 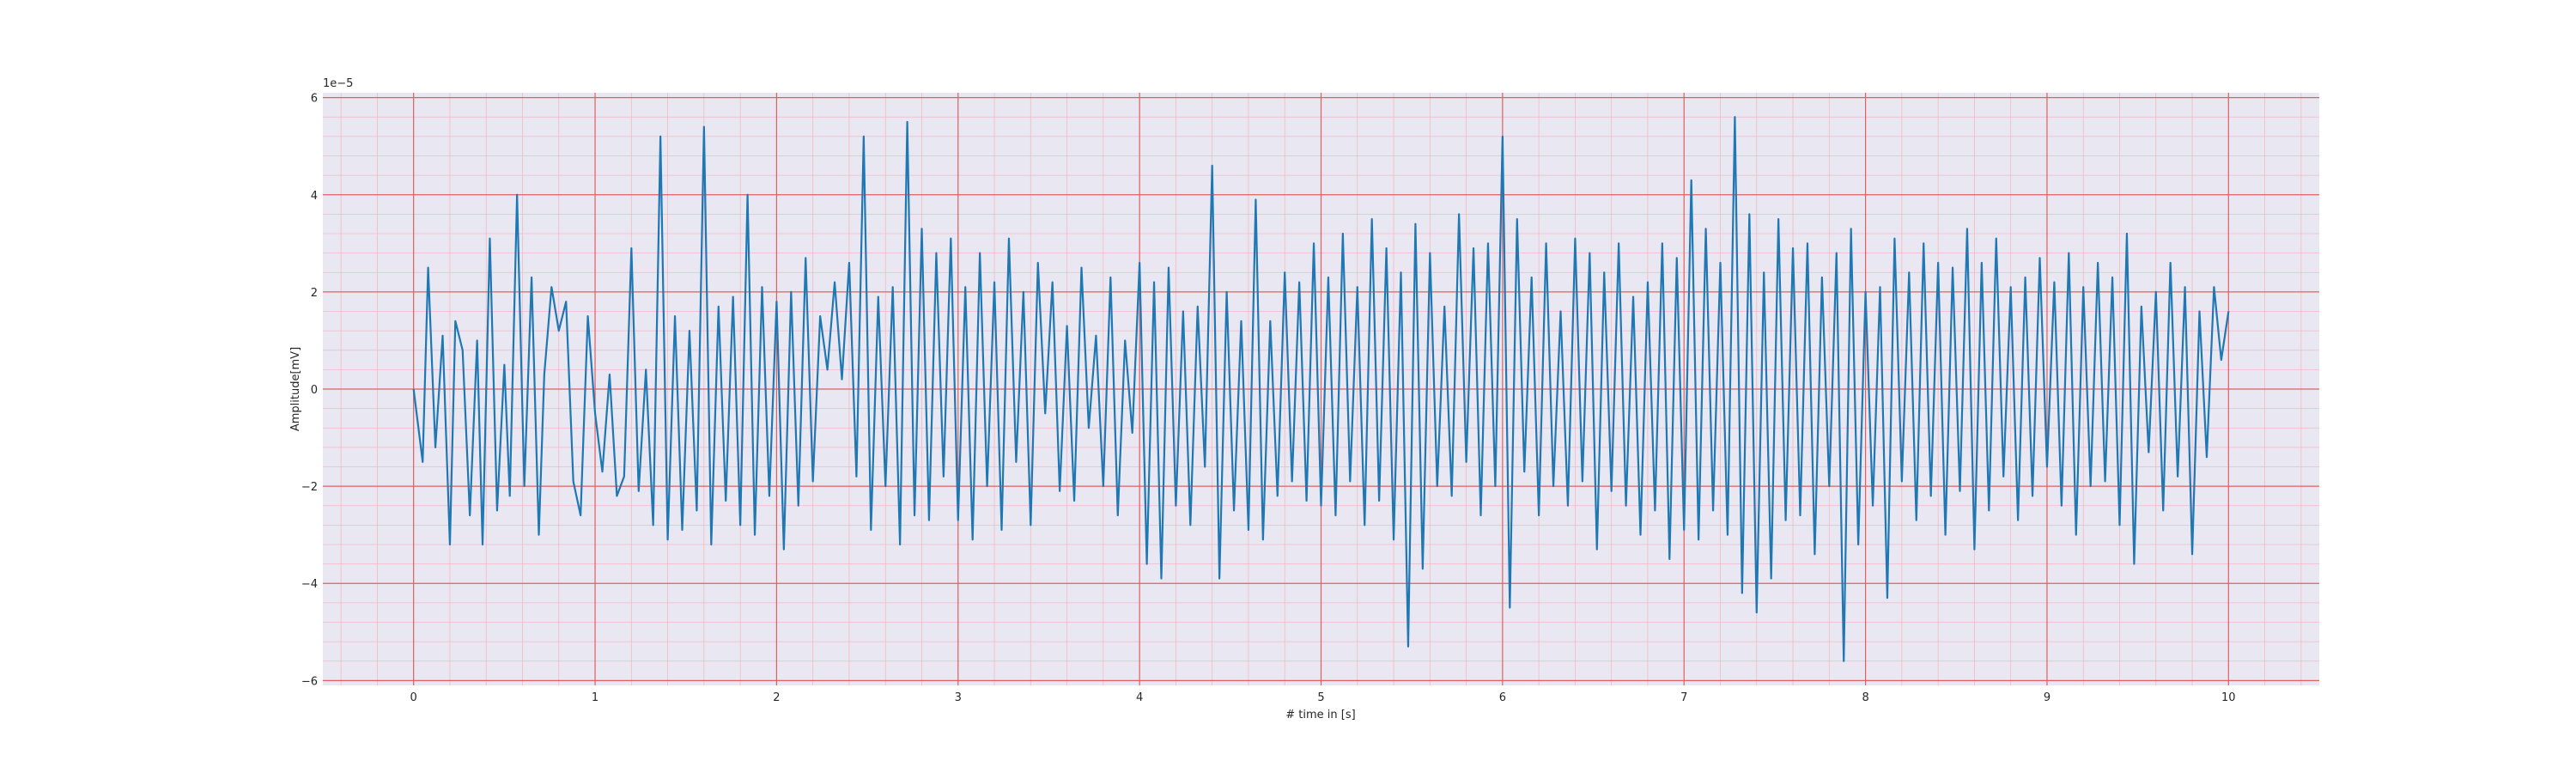 I want to click on x-tick-label: 4, so click(x=1140, y=697).